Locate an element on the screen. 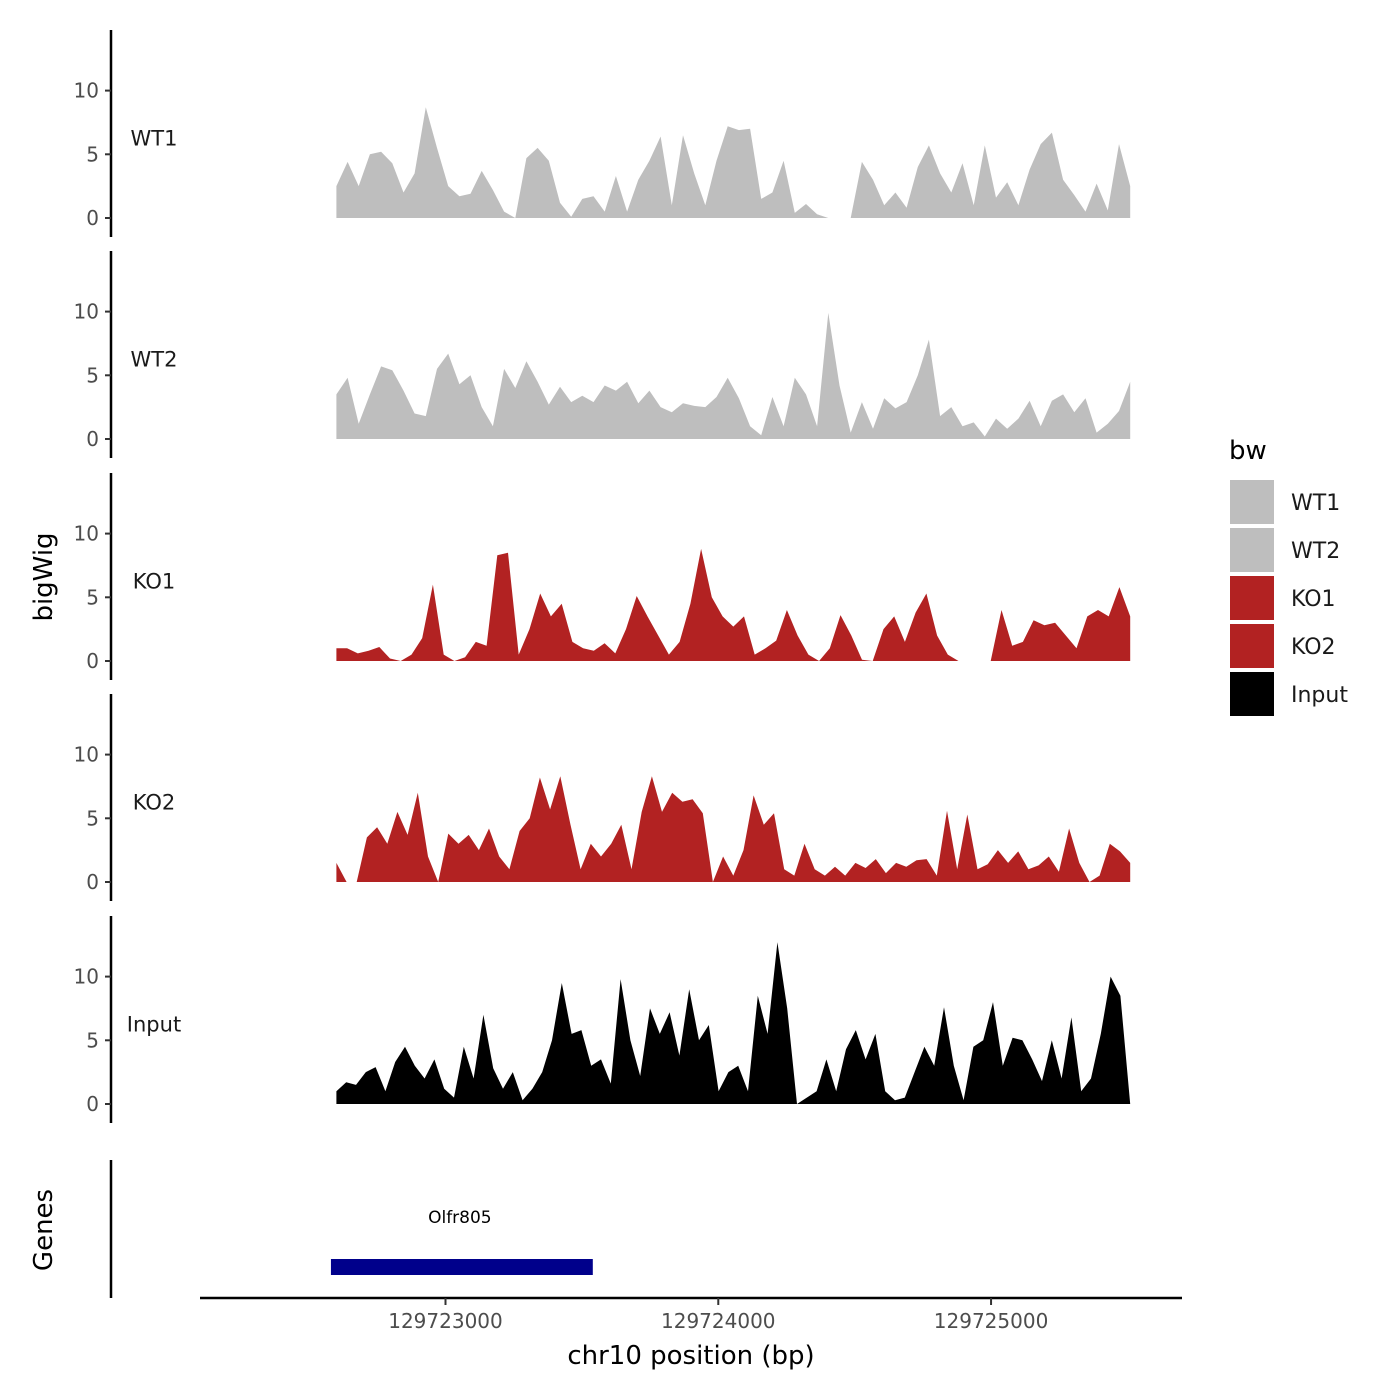 The image size is (1400, 1400). x-tick-label: 129724000 is located at coordinates (718, 1321).